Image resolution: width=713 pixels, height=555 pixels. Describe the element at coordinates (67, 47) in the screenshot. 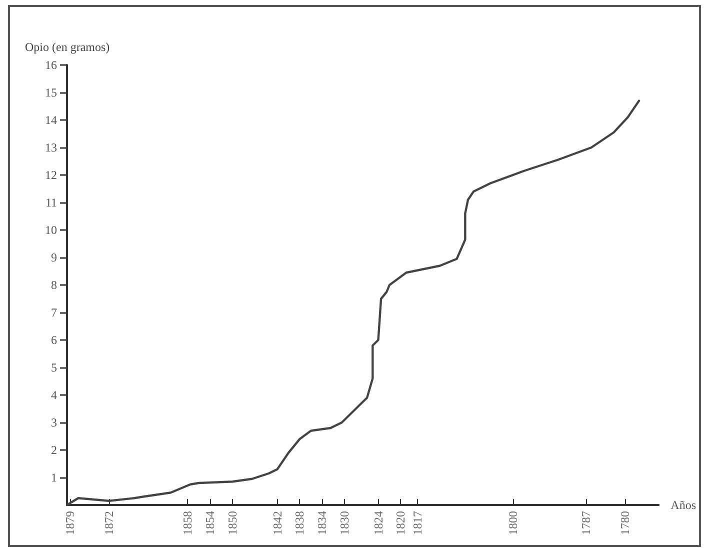

I see `y-axis-title: Opio (en gramos)` at that location.